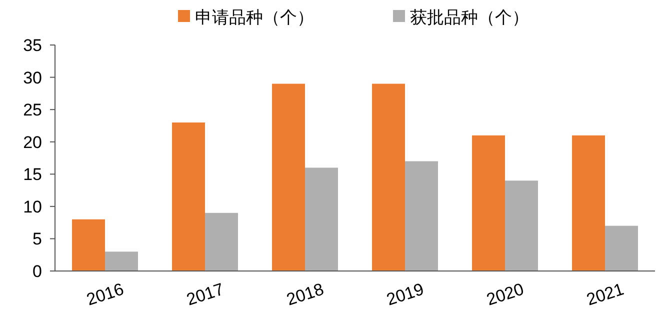 This screenshot has height=326, width=672. I want to click on x-tick-label: 2017, so click(205, 295).